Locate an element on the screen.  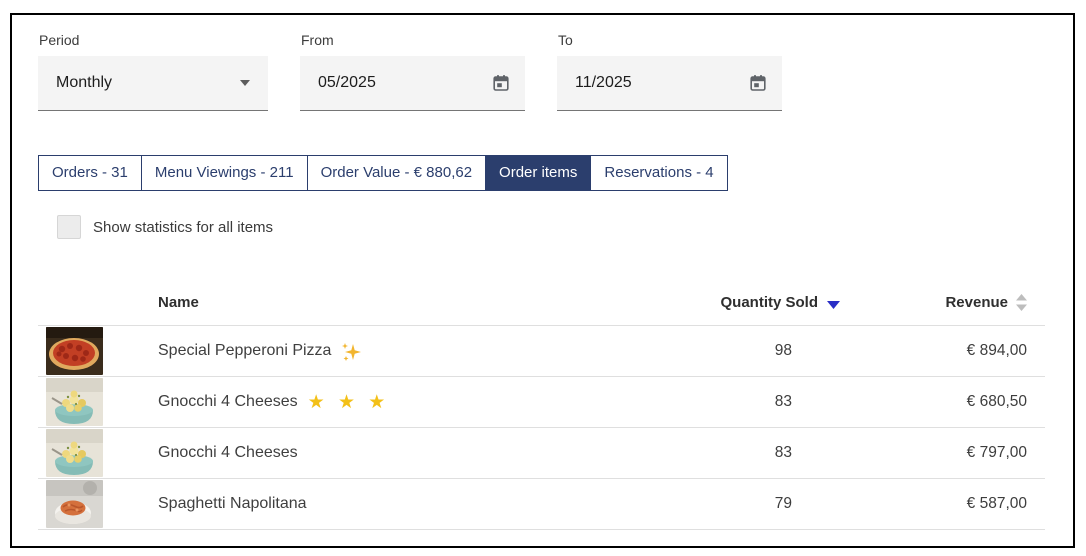
to-value: 11/2025 is located at coordinates (603, 82).